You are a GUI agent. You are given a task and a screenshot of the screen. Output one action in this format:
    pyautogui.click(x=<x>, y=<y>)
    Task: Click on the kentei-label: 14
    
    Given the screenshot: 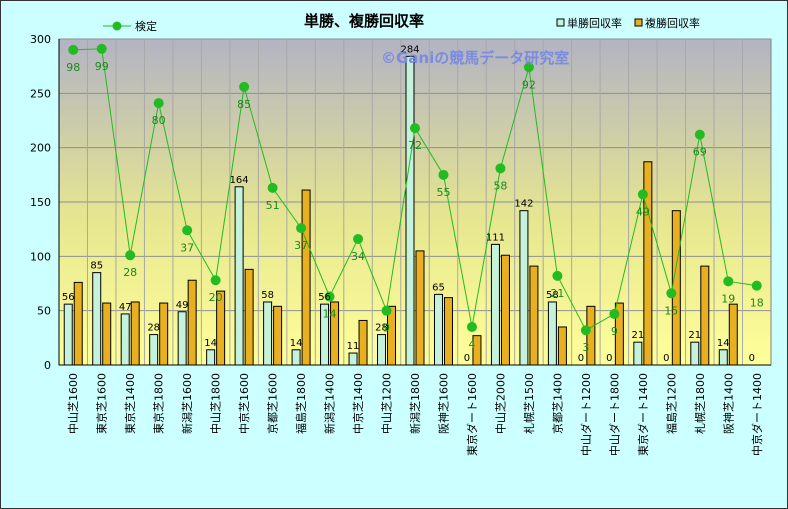 What is the action you would take?
    pyautogui.click(x=330, y=314)
    